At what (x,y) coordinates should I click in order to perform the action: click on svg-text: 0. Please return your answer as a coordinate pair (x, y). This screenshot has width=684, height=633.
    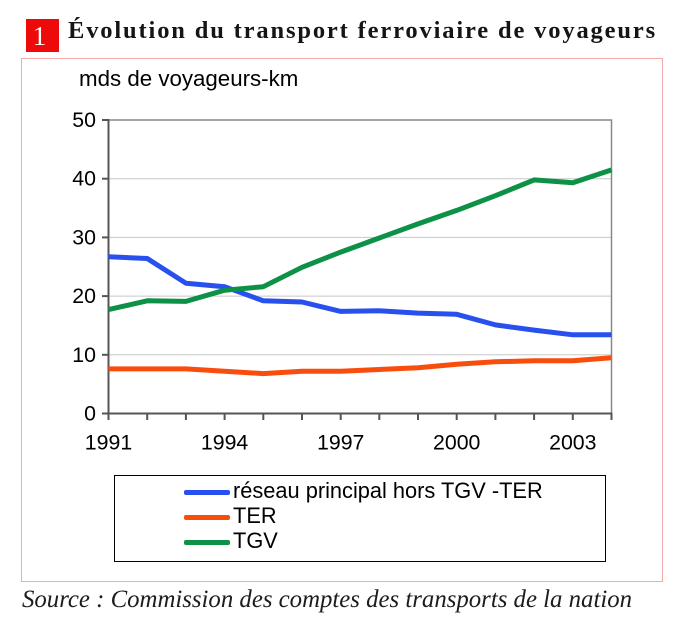
    Looking at the image, I should click on (90, 414).